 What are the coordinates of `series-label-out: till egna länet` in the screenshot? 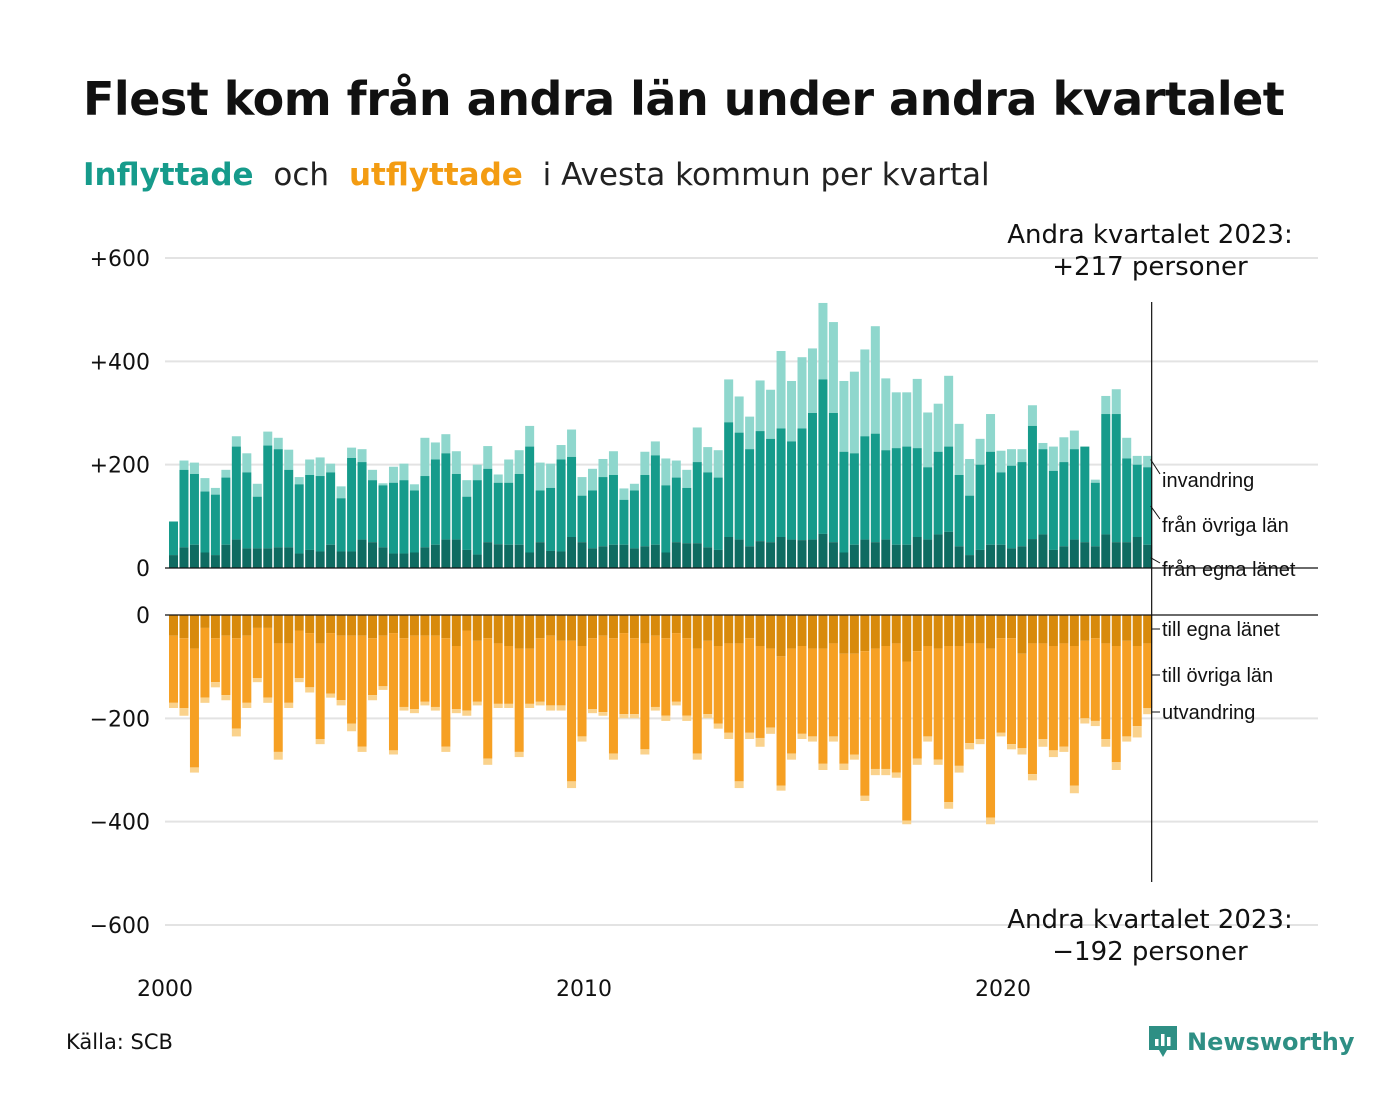 It's located at (1221, 630).